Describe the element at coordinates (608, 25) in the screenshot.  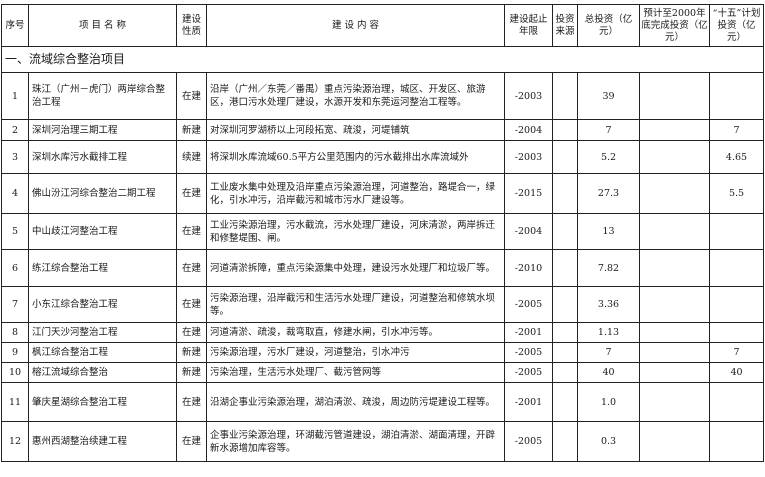
I see `header-total: 总投资（亿元）` at that location.